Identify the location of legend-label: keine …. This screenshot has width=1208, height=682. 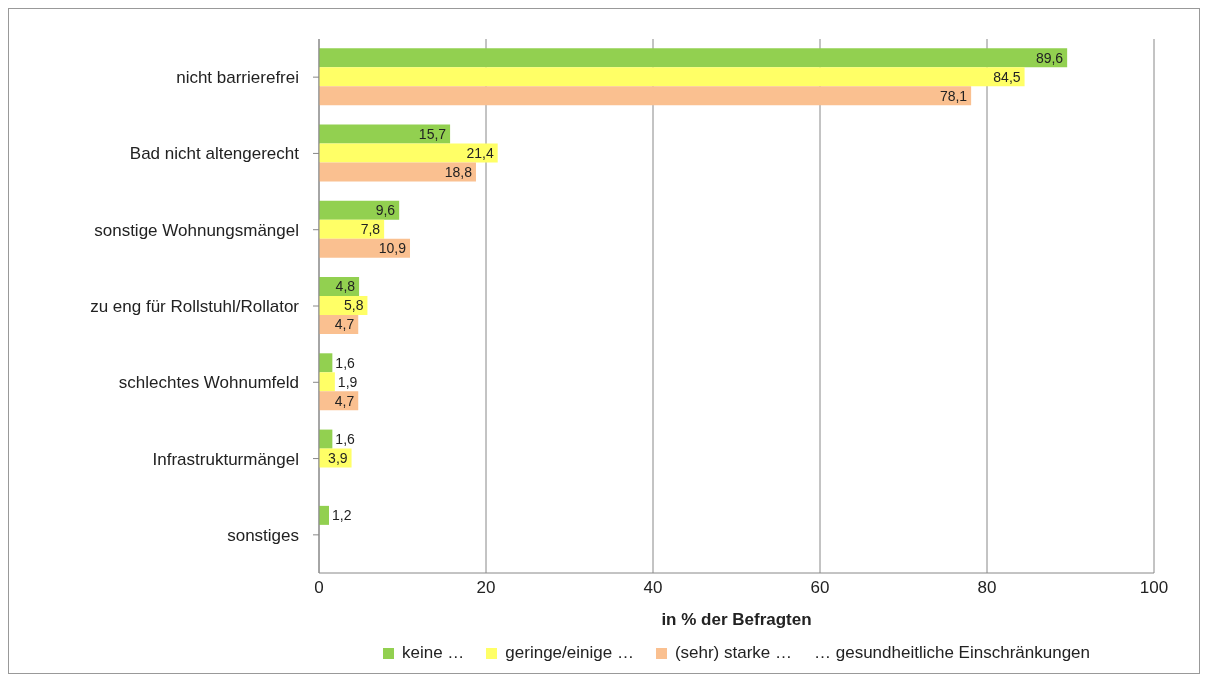
(433, 653).